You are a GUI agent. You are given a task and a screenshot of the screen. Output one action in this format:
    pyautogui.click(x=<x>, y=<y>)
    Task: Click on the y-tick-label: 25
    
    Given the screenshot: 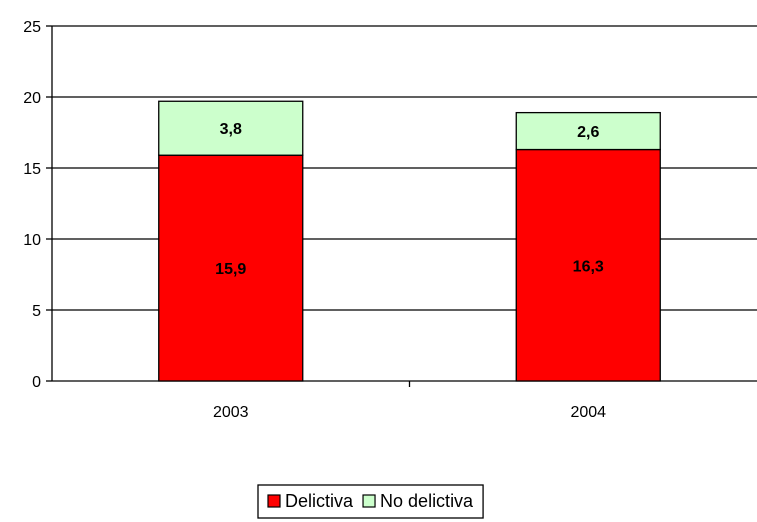 What is the action you would take?
    pyautogui.click(x=32, y=27)
    